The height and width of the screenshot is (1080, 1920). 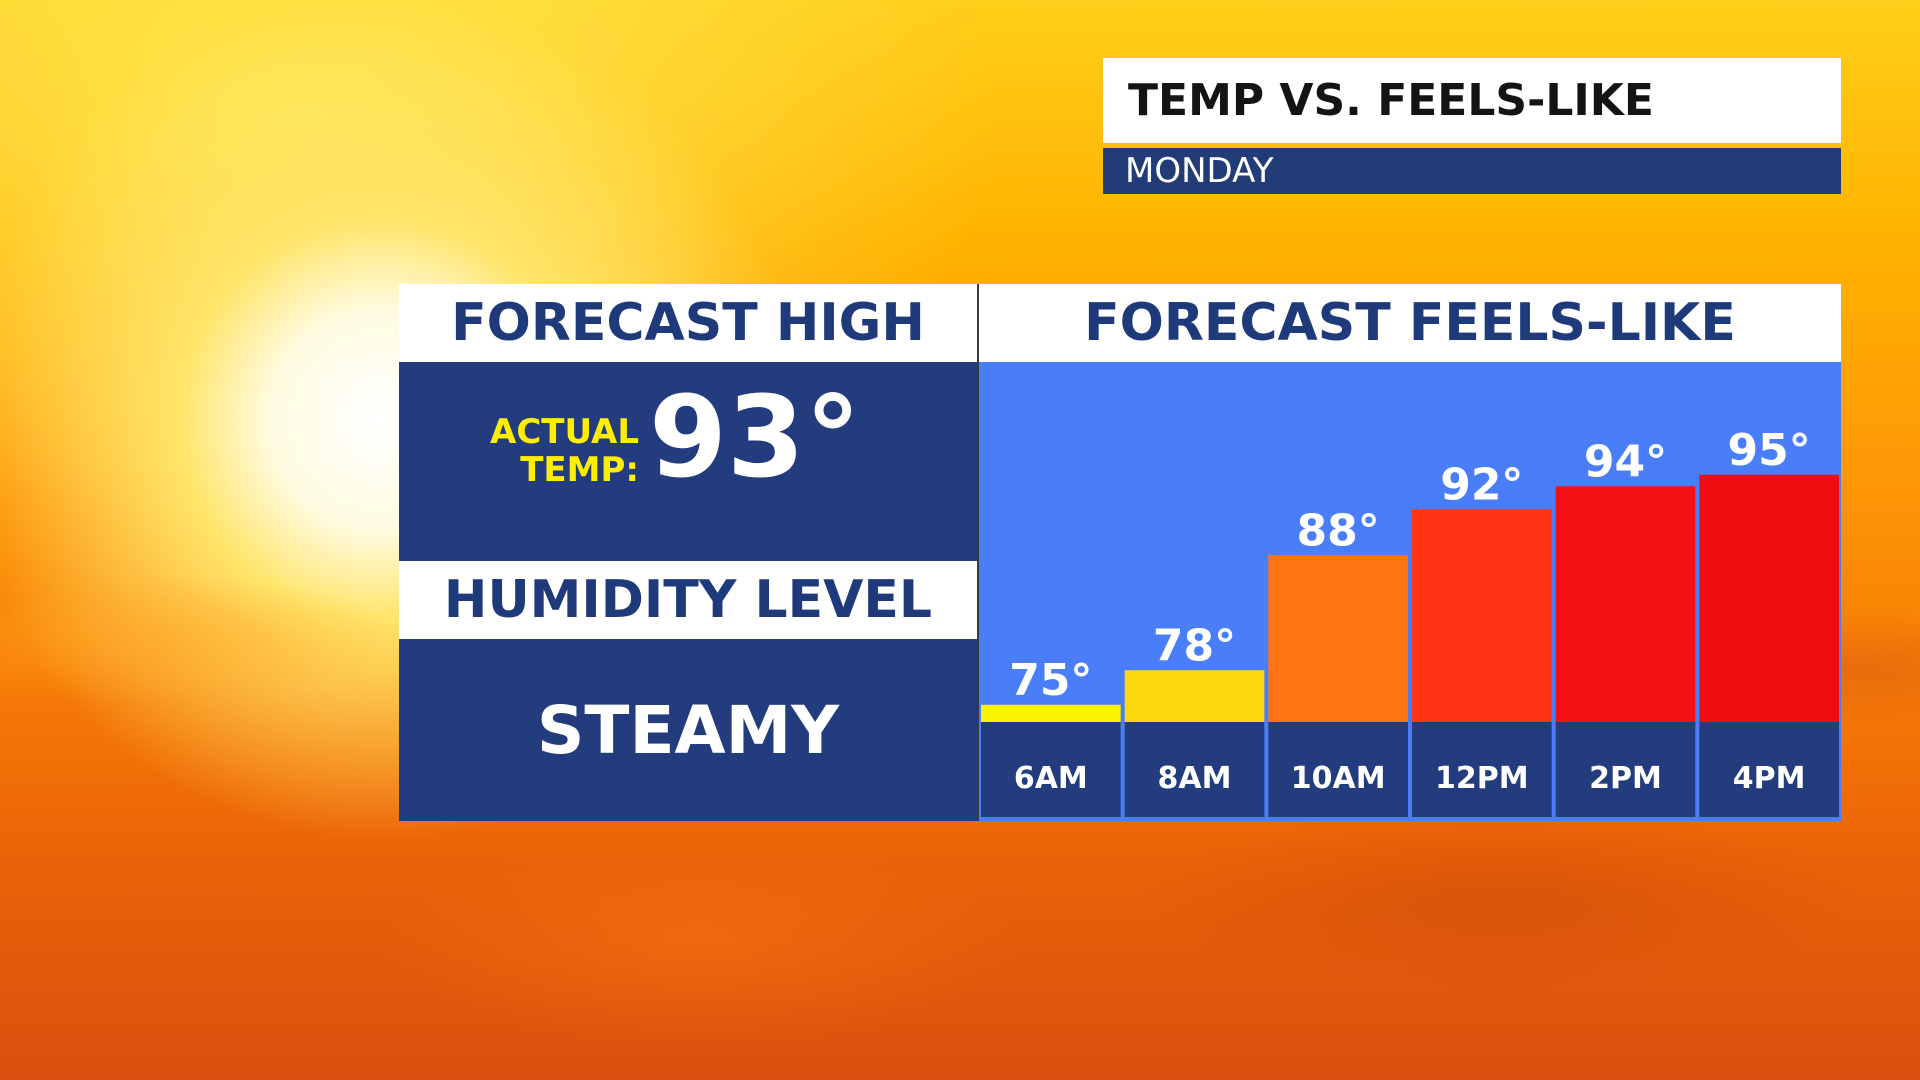 What do you see at coordinates (1338, 778) in the screenshot?
I see `x-tick-label: 10AM` at bounding box center [1338, 778].